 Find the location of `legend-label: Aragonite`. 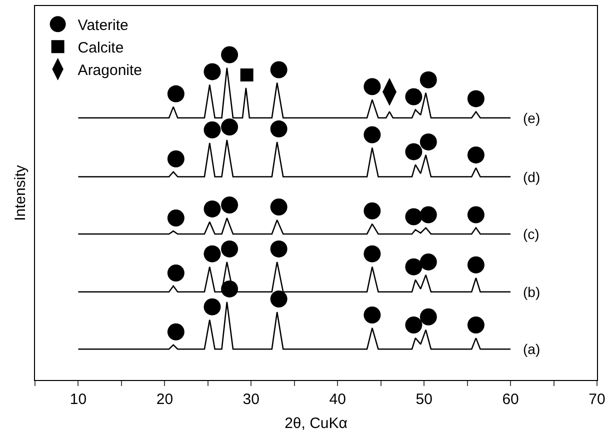

legend-label: Aragonite is located at coordinates (110, 70).